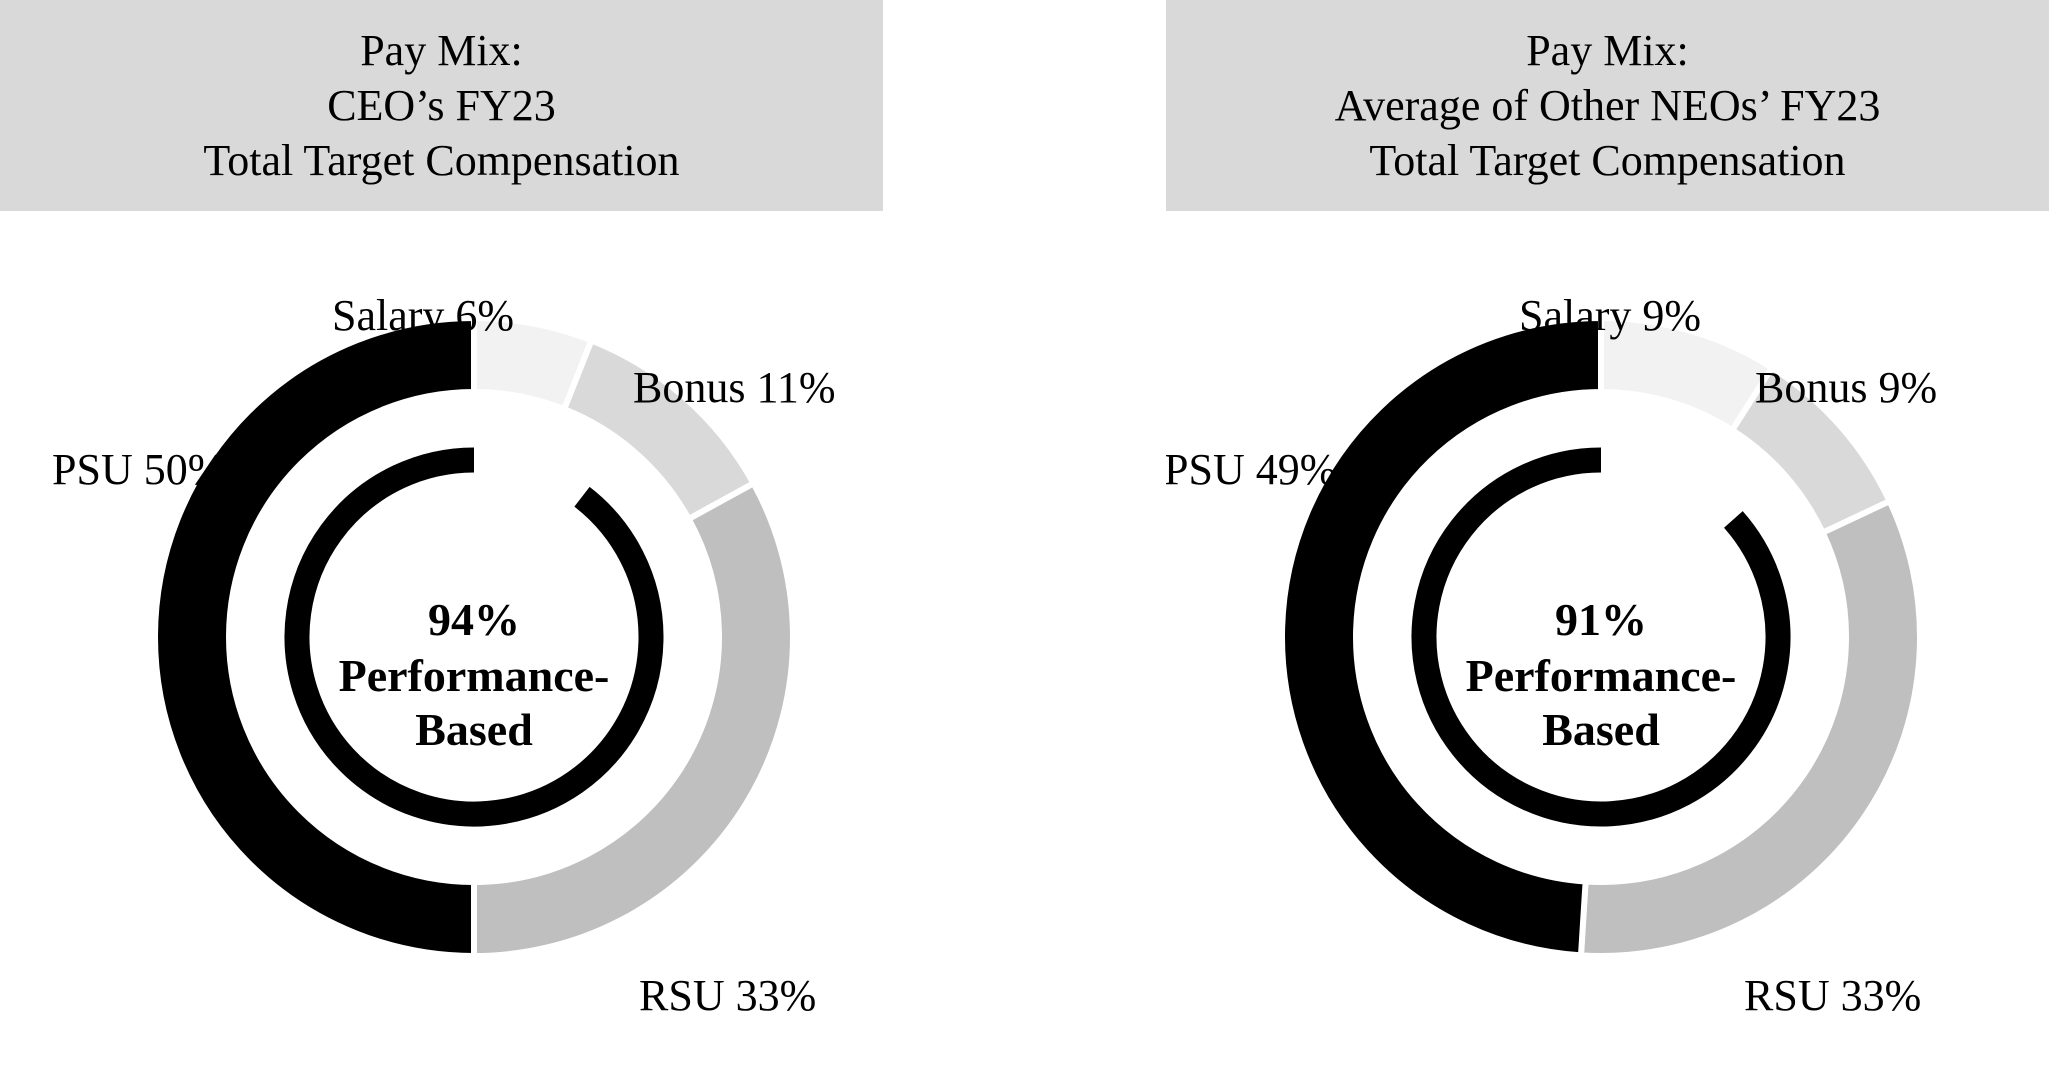  I want to click on slice-label: PSU 49%, so click(1251, 469).